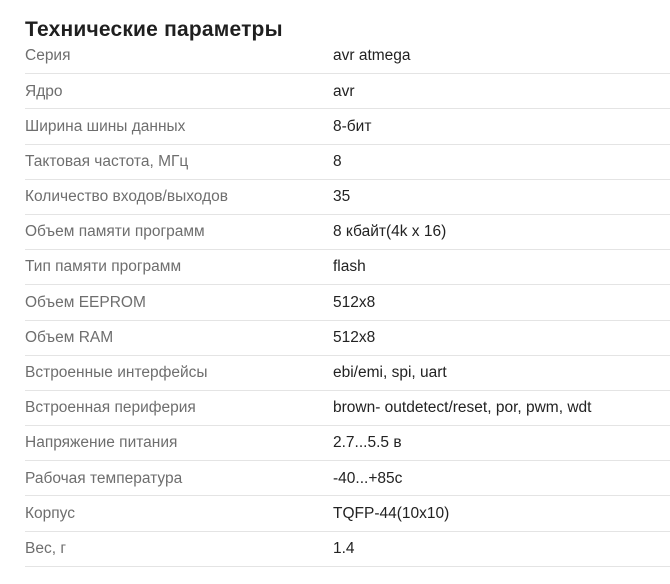 Image resolution: width=670 pixels, height=584 pixels. I want to click on param-value: flash, so click(349, 267).